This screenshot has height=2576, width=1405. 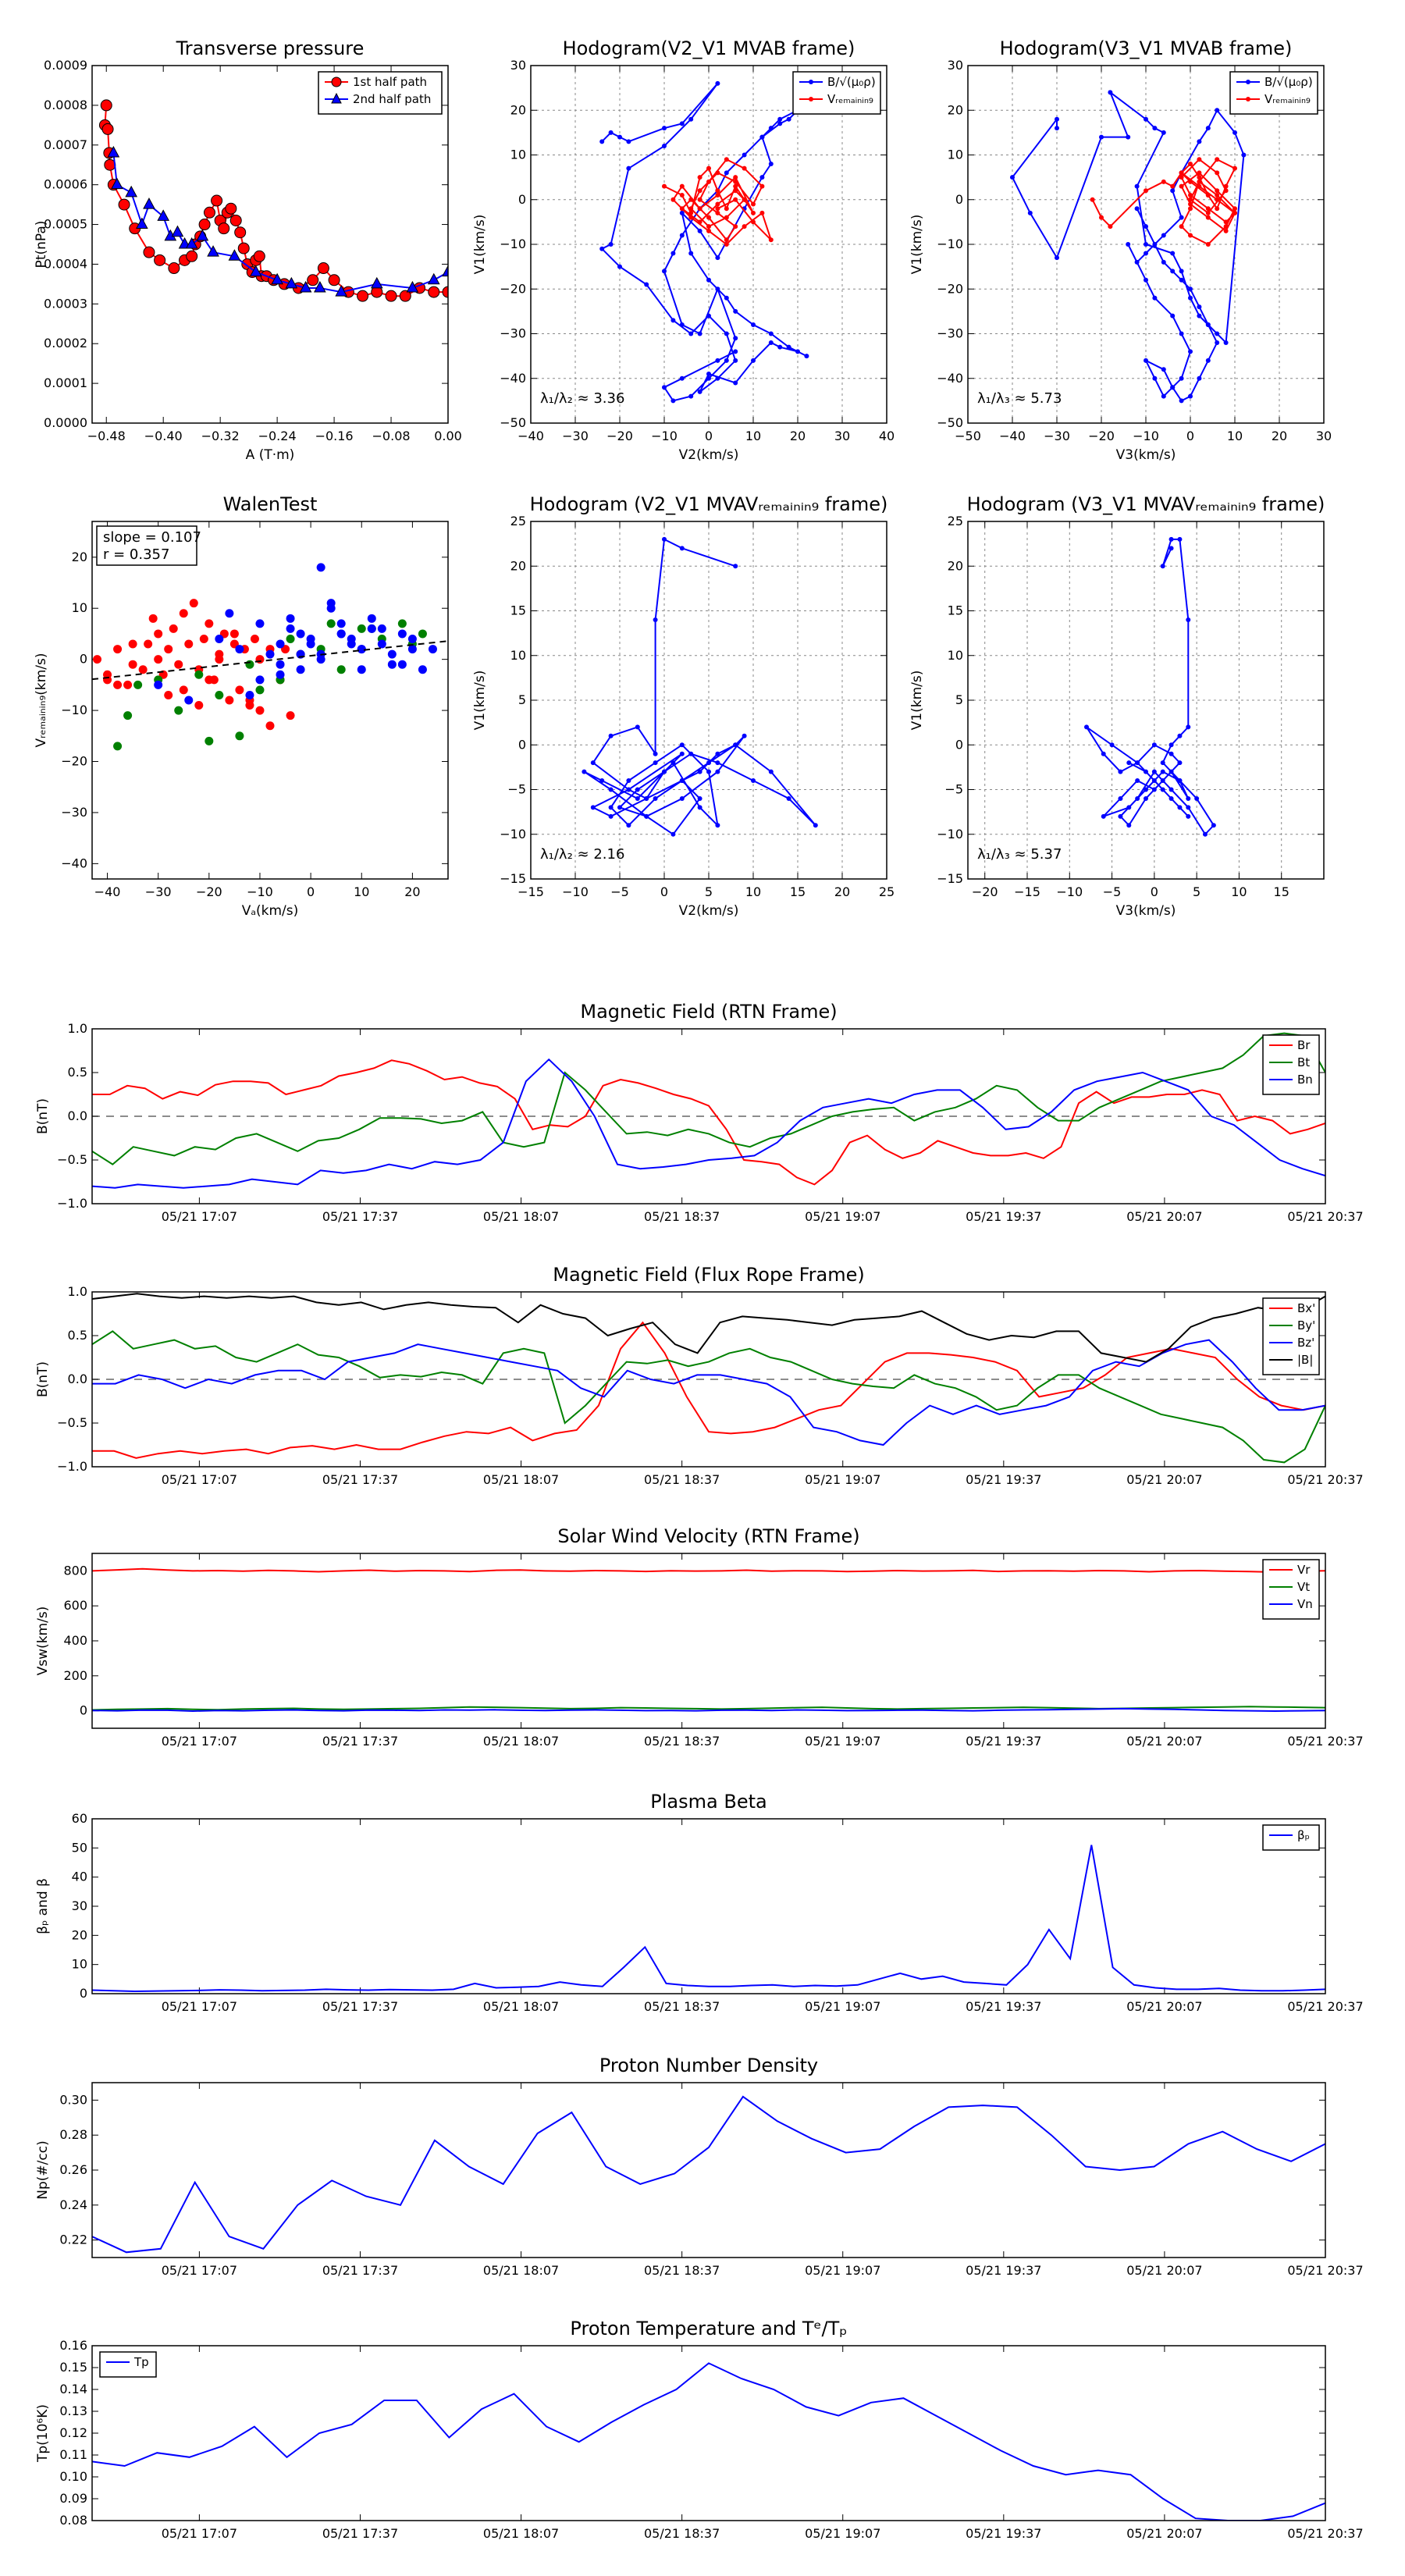 What do you see at coordinates (75, 1605) in the screenshot?
I see `y-tick-label: 600` at bounding box center [75, 1605].